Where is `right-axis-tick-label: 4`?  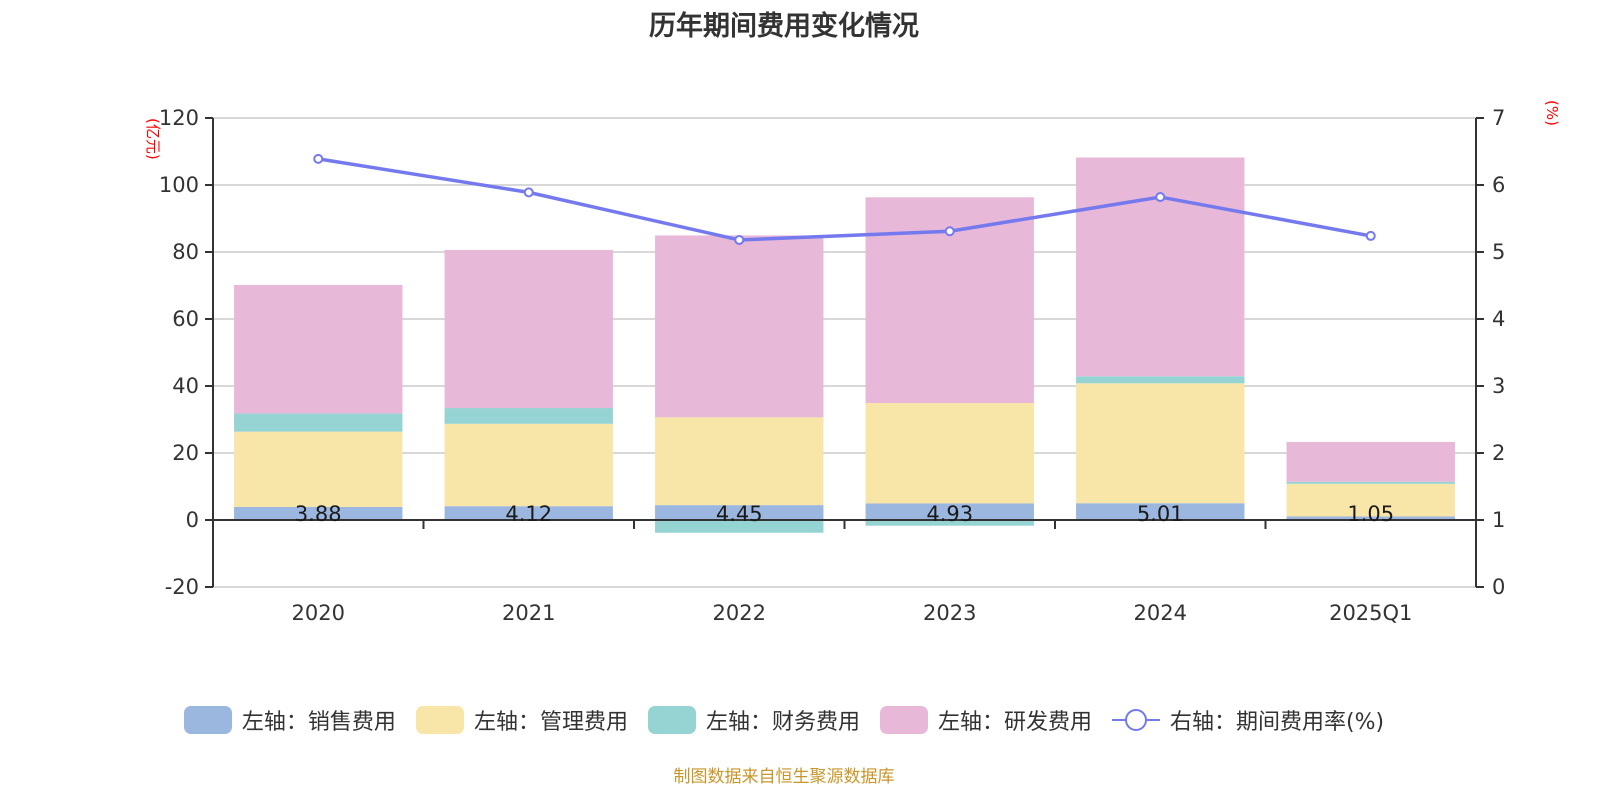 right-axis-tick-label: 4 is located at coordinates (1498, 319).